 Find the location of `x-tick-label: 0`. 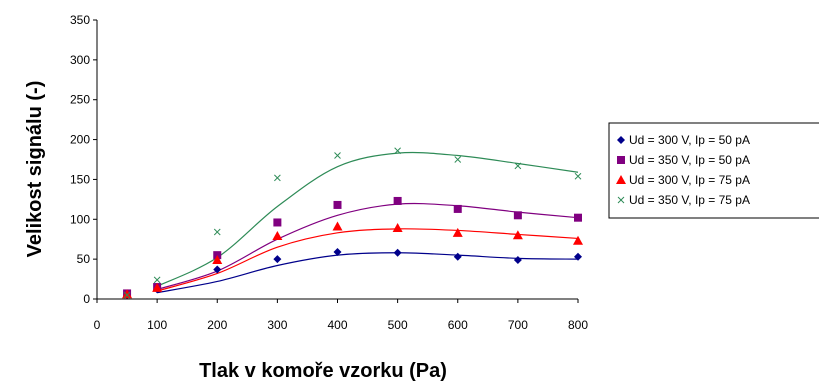

x-tick-label: 0 is located at coordinates (97, 325).